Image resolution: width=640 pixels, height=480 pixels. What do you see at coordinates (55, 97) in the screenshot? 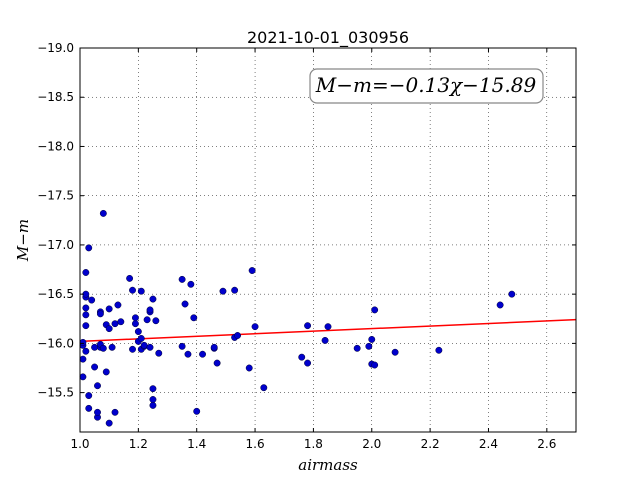
I see `y-tick-label: −18.5` at bounding box center [55, 97].